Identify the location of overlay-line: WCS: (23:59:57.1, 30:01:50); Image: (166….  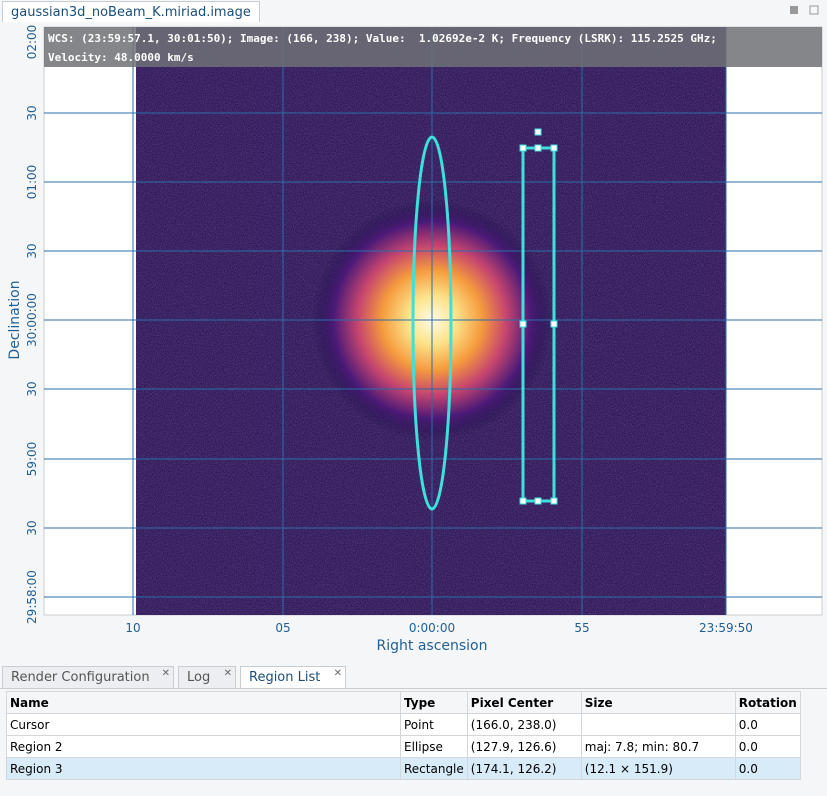
(382, 38).